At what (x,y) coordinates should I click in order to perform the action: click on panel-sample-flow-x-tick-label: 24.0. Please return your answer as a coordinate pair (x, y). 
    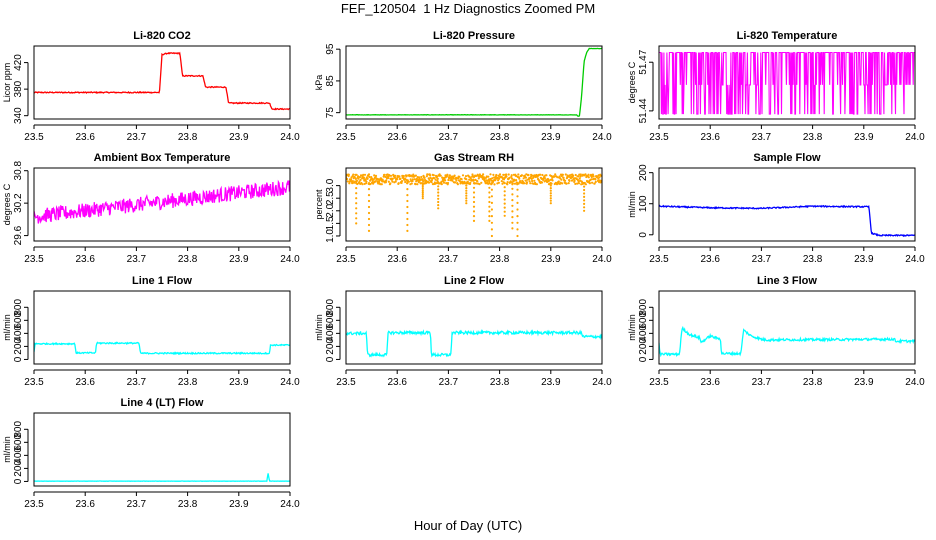
    Looking at the image, I should click on (915, 259).